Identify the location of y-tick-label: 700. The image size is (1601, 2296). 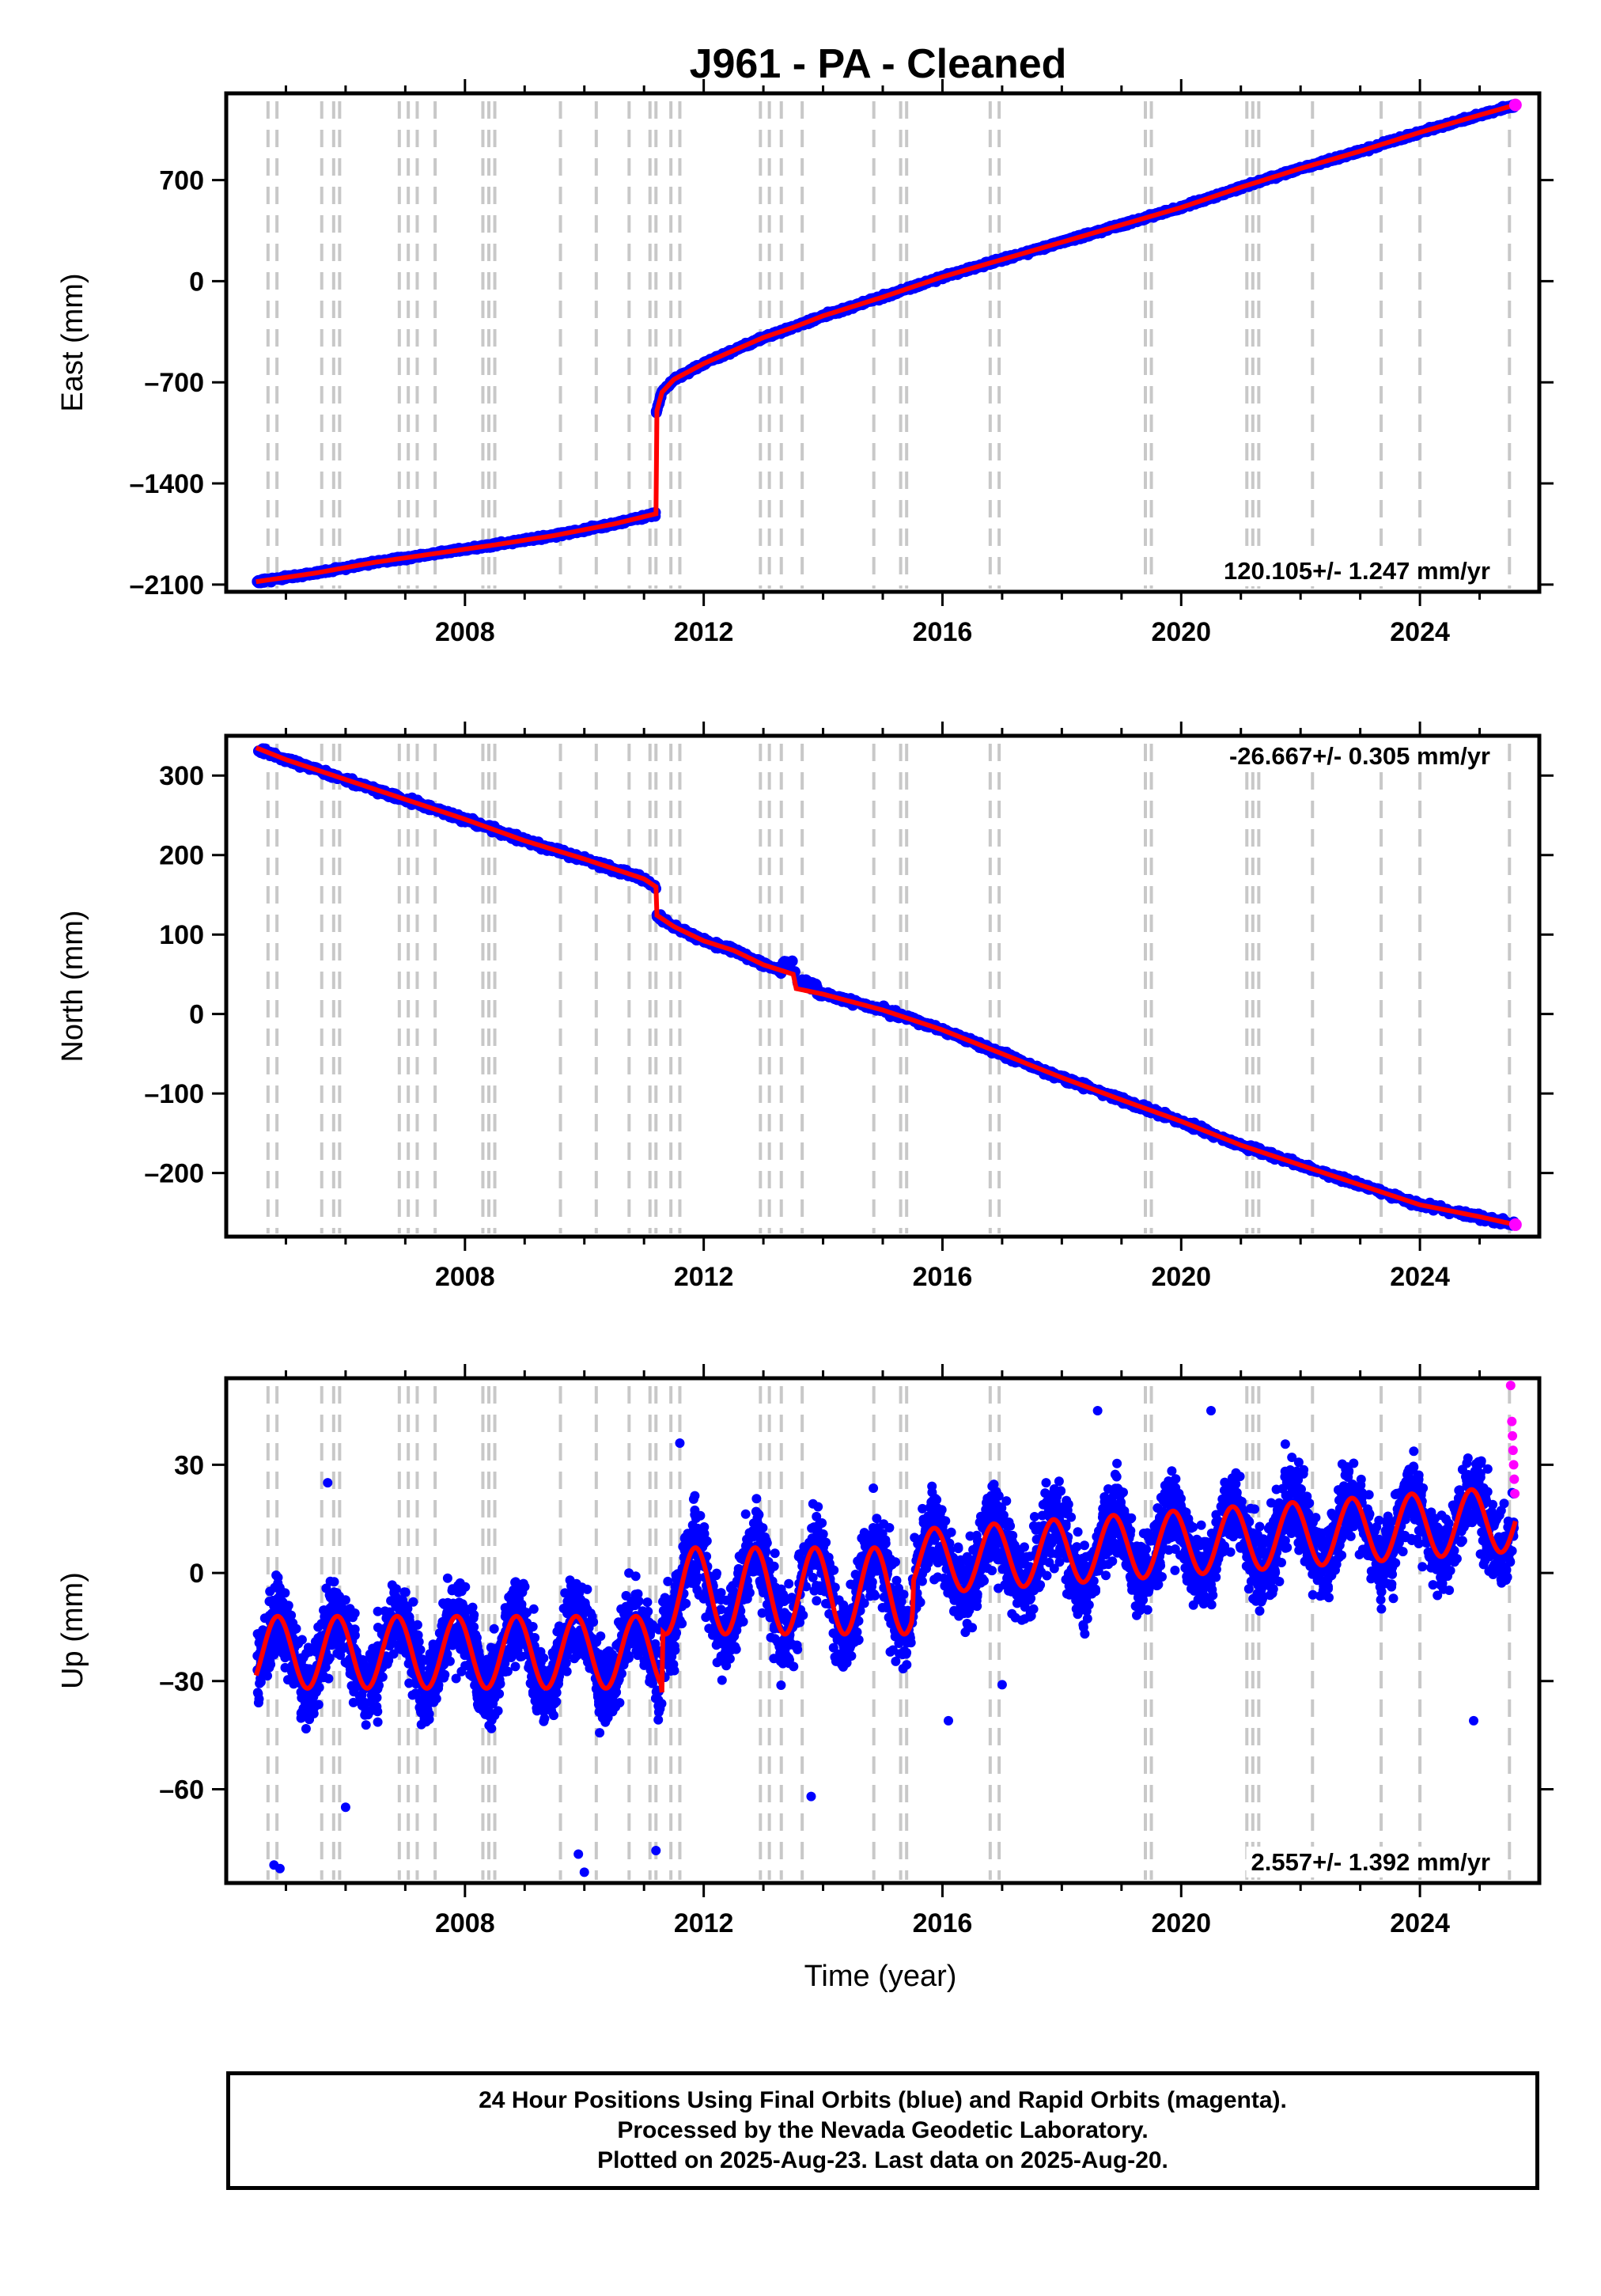
(182, 181).